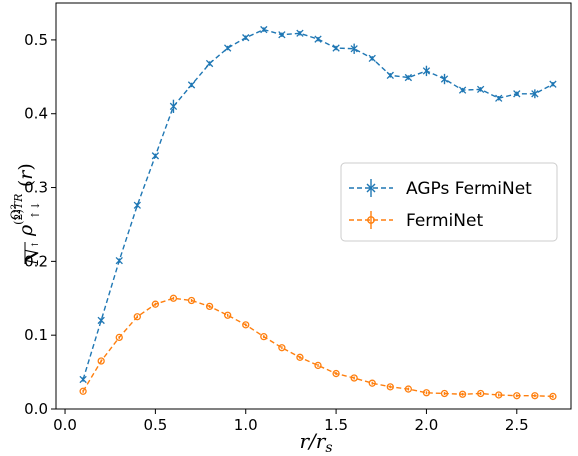  What do you see at coordinates (427, 425) in the screenshot?
I see `x-tick-label: 2.0` at bounding box center [427, 425].